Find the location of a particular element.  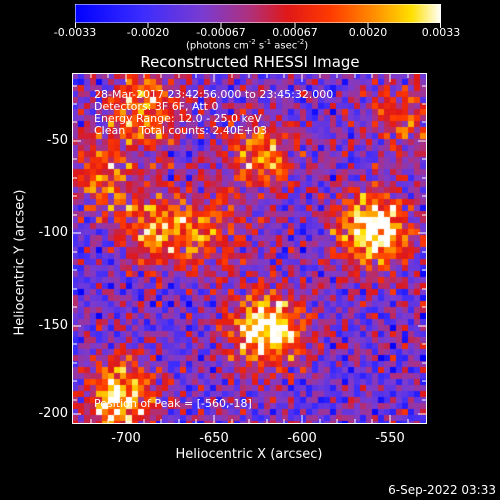

colorbar-tick-label: 0.0020 is located at coordinates (368, 32).